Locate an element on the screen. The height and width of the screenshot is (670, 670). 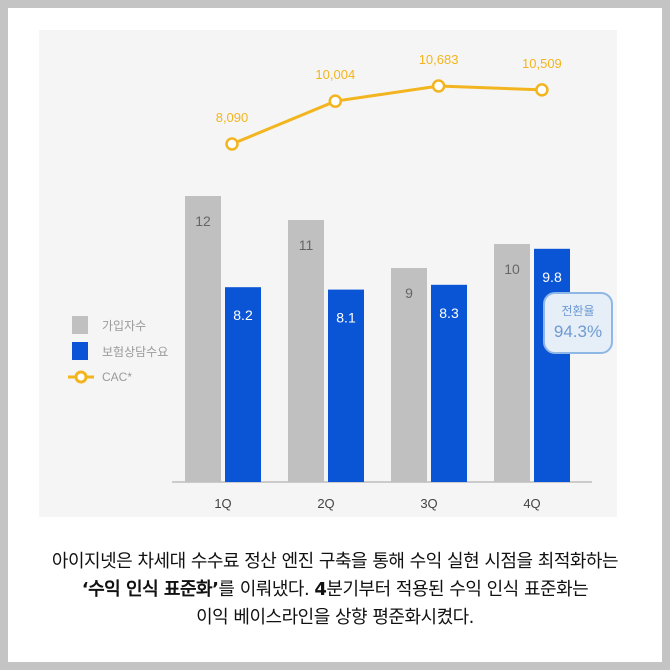
legend-swatch-blue is located at coordinates (80, 351).